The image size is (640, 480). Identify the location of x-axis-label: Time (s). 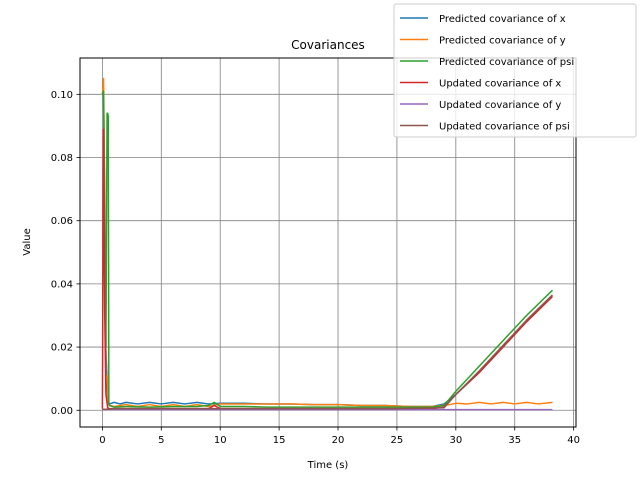
(328, 465).